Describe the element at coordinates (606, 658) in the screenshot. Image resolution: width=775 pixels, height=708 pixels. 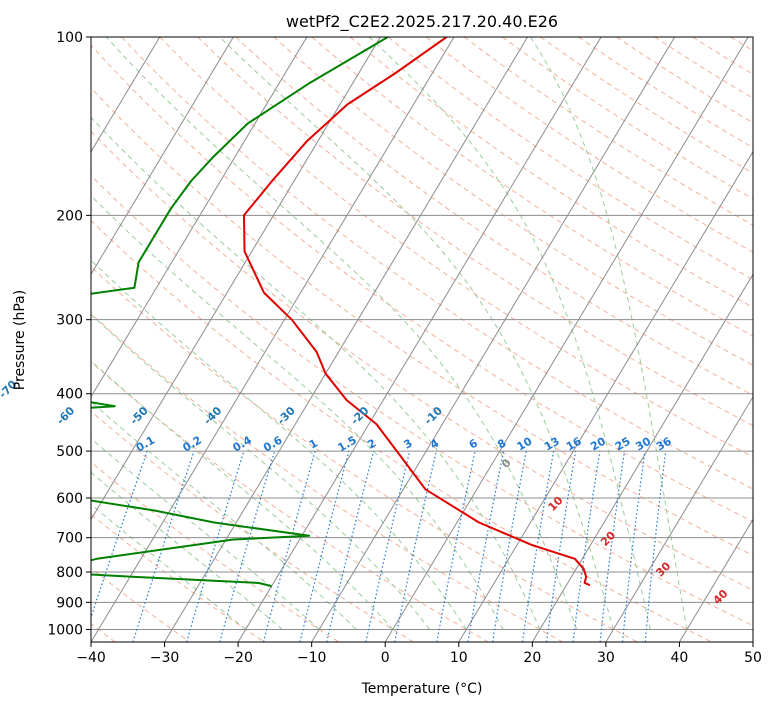
I see `x-tick-label: 30` at that location.